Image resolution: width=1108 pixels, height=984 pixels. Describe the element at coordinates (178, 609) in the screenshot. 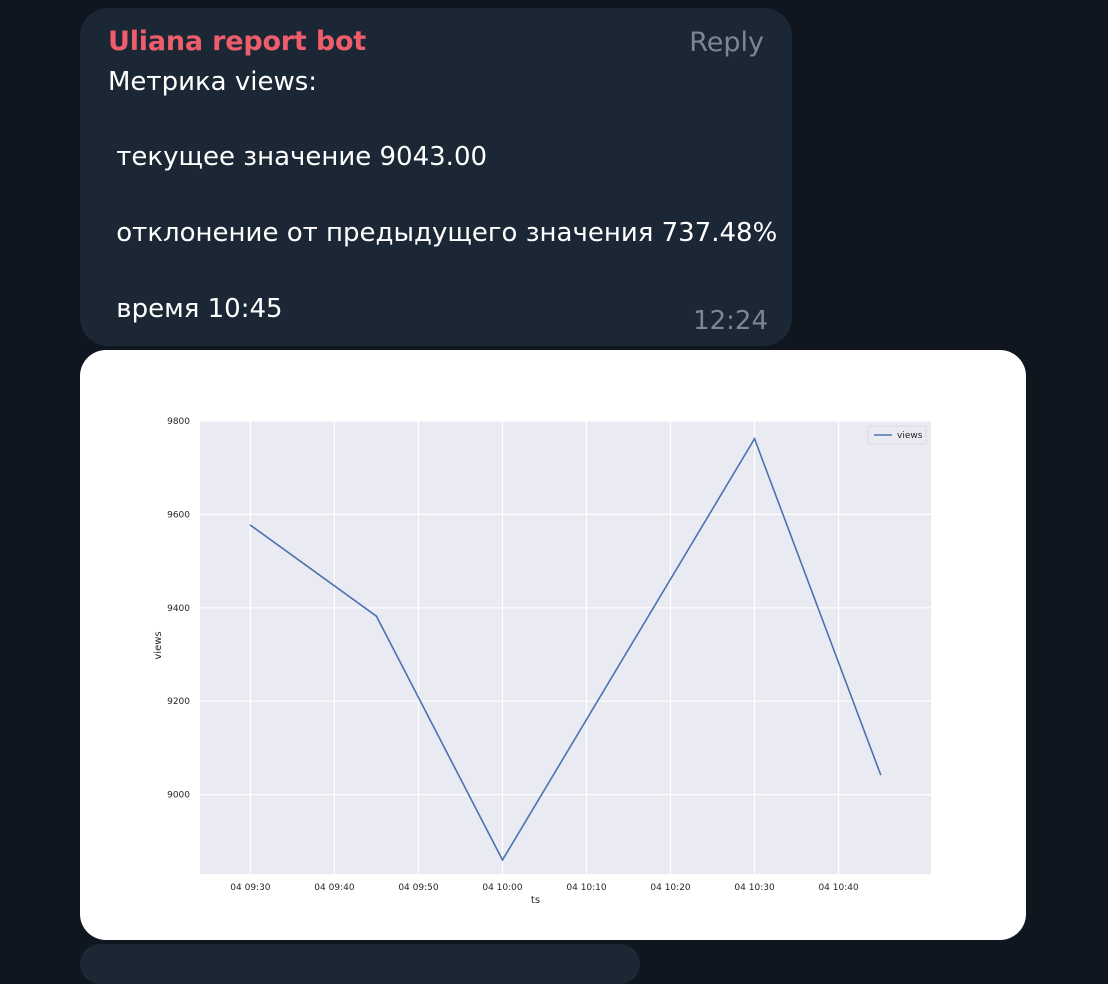

I see `y-tick-label: 9400` at that location.